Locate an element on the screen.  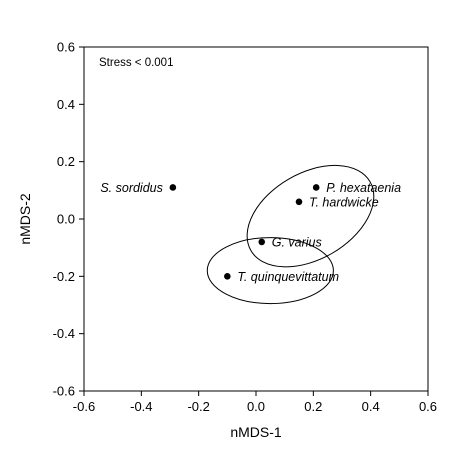
stress-annotation: Stress < 0.001 is located at coordinates (136, 63).